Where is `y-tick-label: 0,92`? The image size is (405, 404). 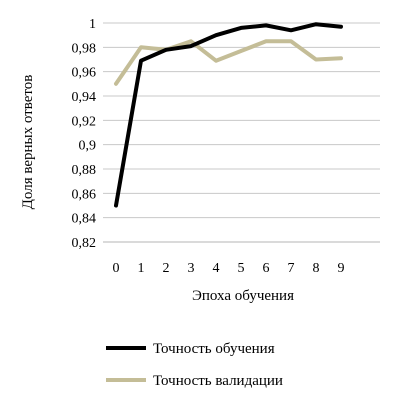 y-tick-label: 0,92 is located at coordinates (84, 121).